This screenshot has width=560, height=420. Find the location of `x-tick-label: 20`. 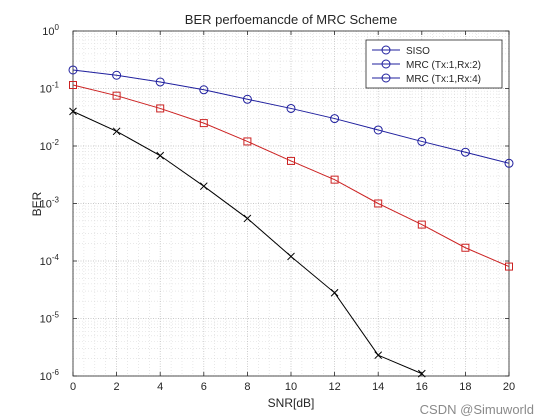

x-tick-label: 20 is located at coordinates (509, 387).